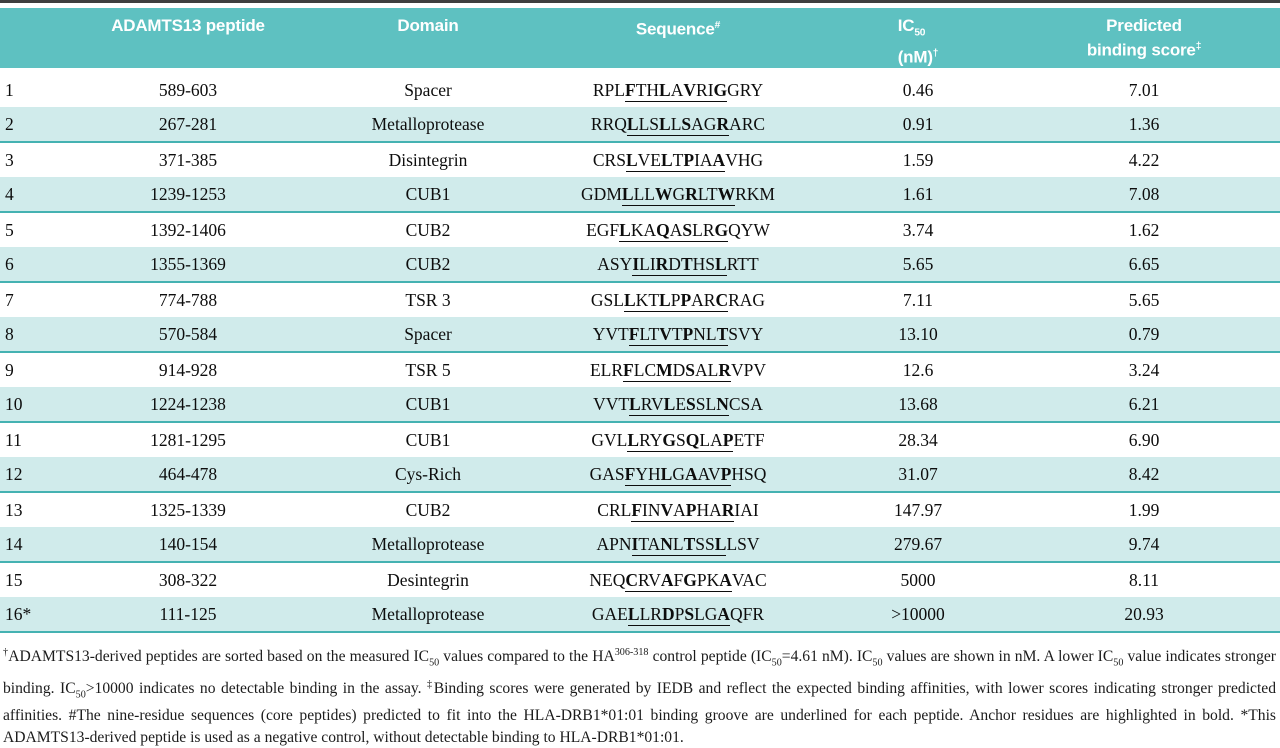  I want to click on table-row: 9 914-928 TSR 5 ELRFLCMDSALRVPV 12.6 3.24, so click(640, 369).